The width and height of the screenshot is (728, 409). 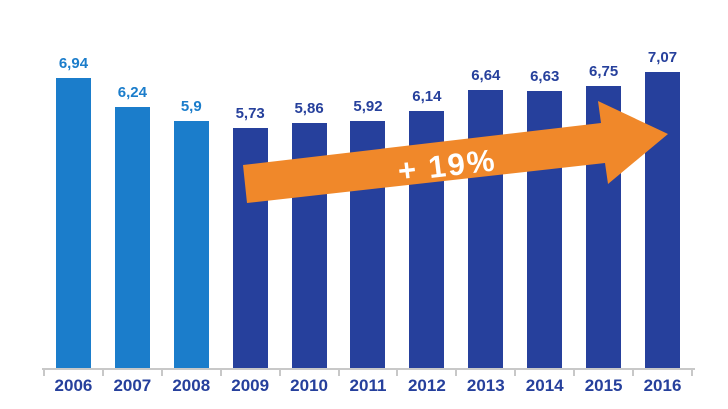 What do you see at coordinates (545, 76) in the screenshot?
I see `bar-value-label: 6,63` at bounding box center [545, 76].